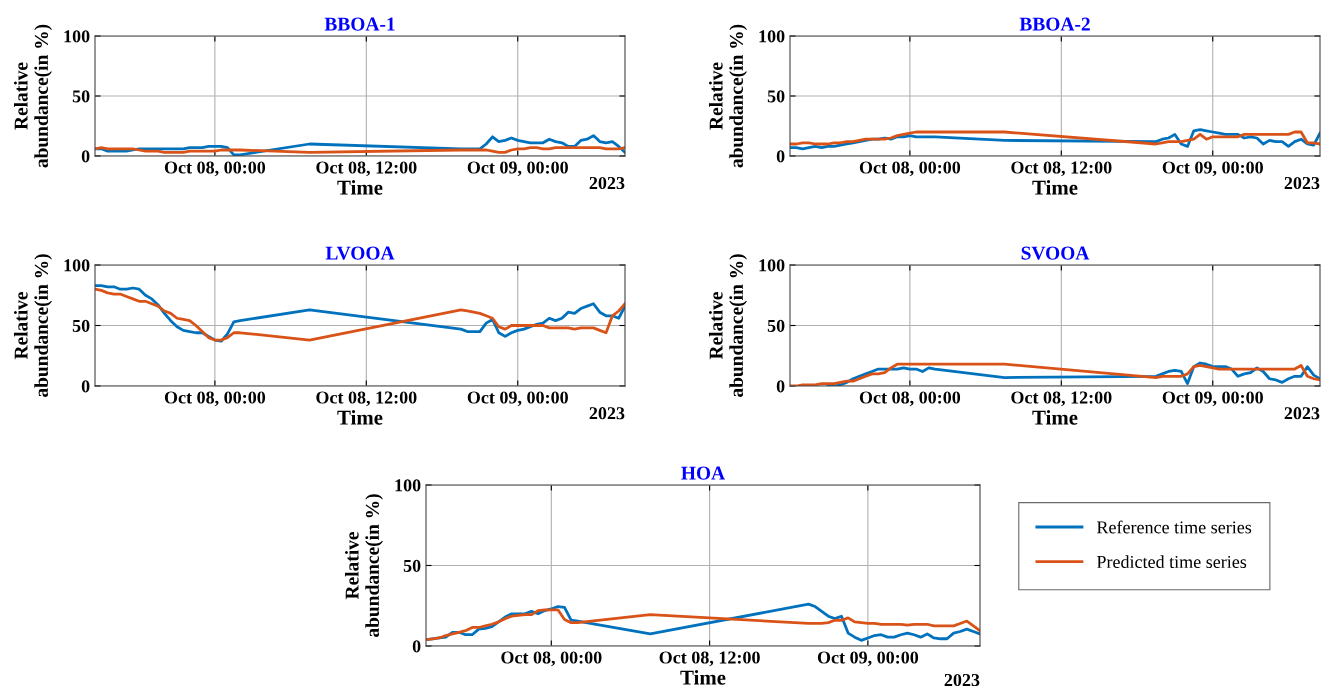  What do you see at coordinates (359, 24) in the screenshot?
I see `chart-title: BBOA-1` at bounding box center [359, 24].